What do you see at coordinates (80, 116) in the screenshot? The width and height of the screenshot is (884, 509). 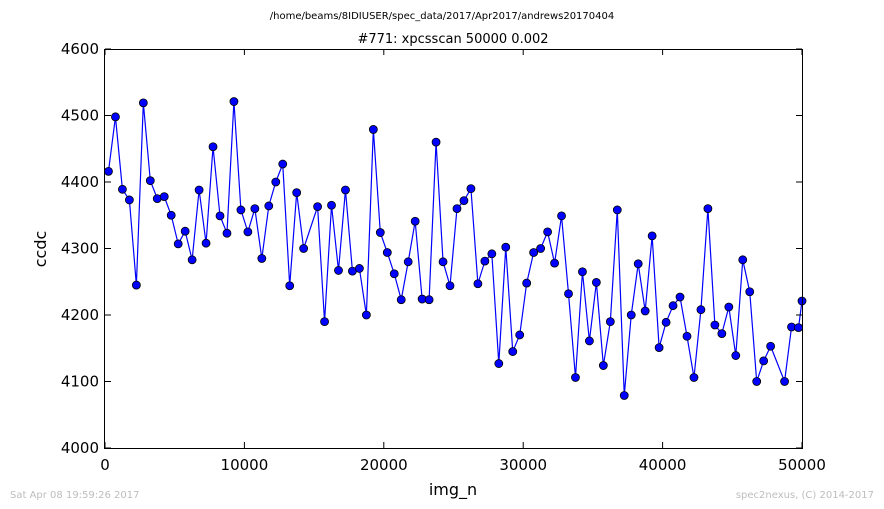 I see `y-tick-label: 4500` at bounding box center [80, 116].